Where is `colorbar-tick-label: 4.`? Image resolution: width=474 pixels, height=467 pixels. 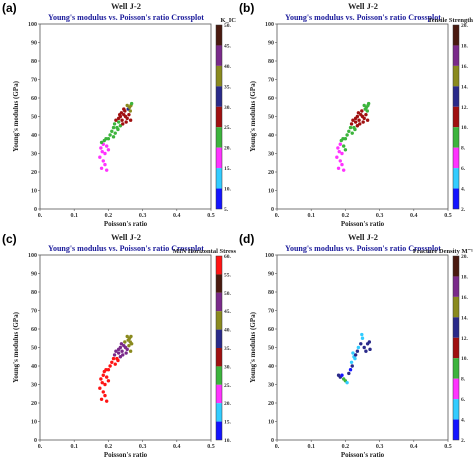 colorbar-tick-label: 4. is located at coordinates (463, 190).